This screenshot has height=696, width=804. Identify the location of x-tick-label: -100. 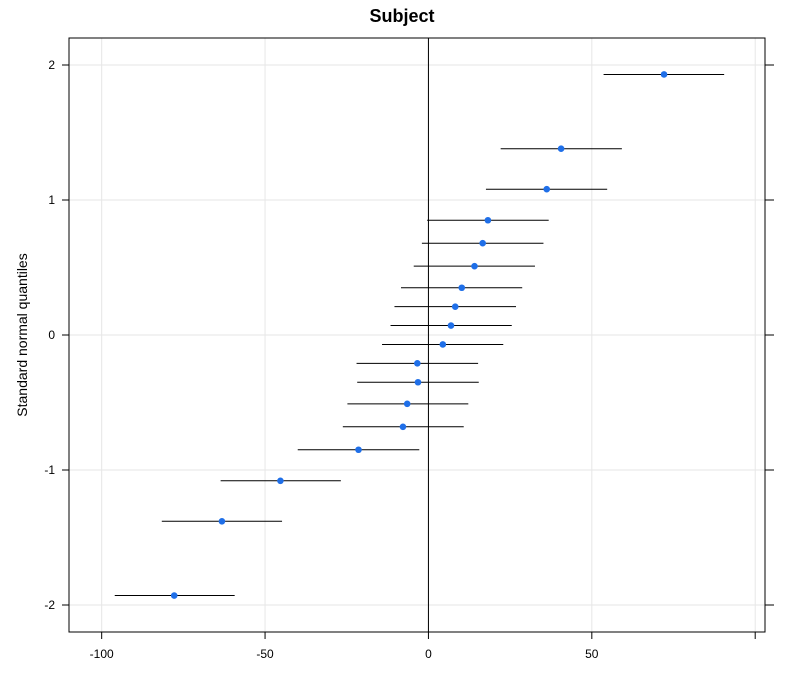
(102, 654).